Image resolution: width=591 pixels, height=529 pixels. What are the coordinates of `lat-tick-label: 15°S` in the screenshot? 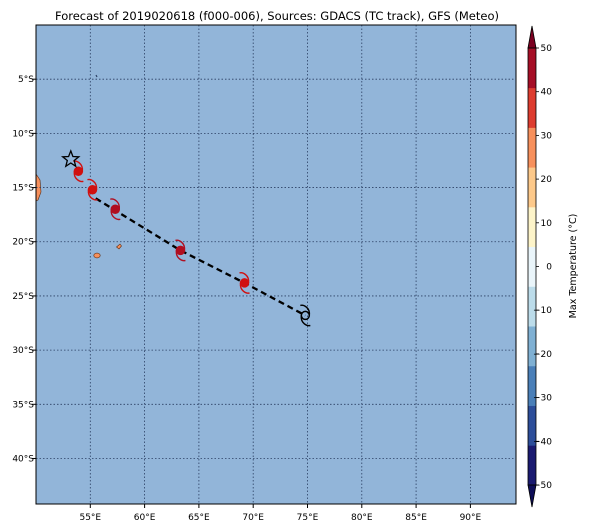 It's located at (23, 189).